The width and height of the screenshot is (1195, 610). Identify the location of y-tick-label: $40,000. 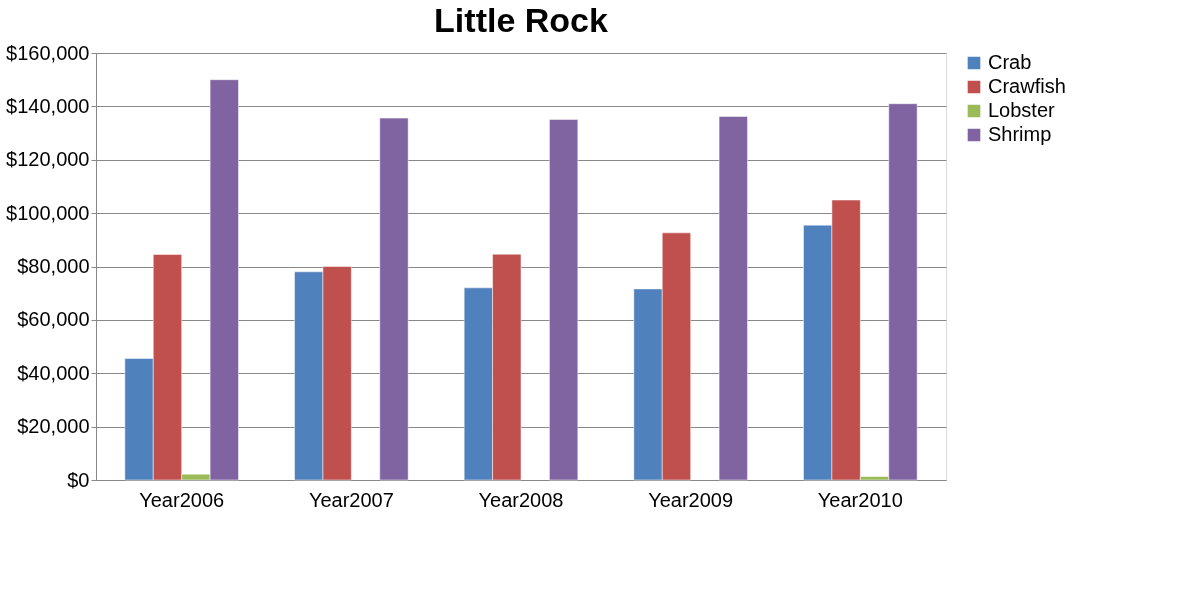
(53, 372).